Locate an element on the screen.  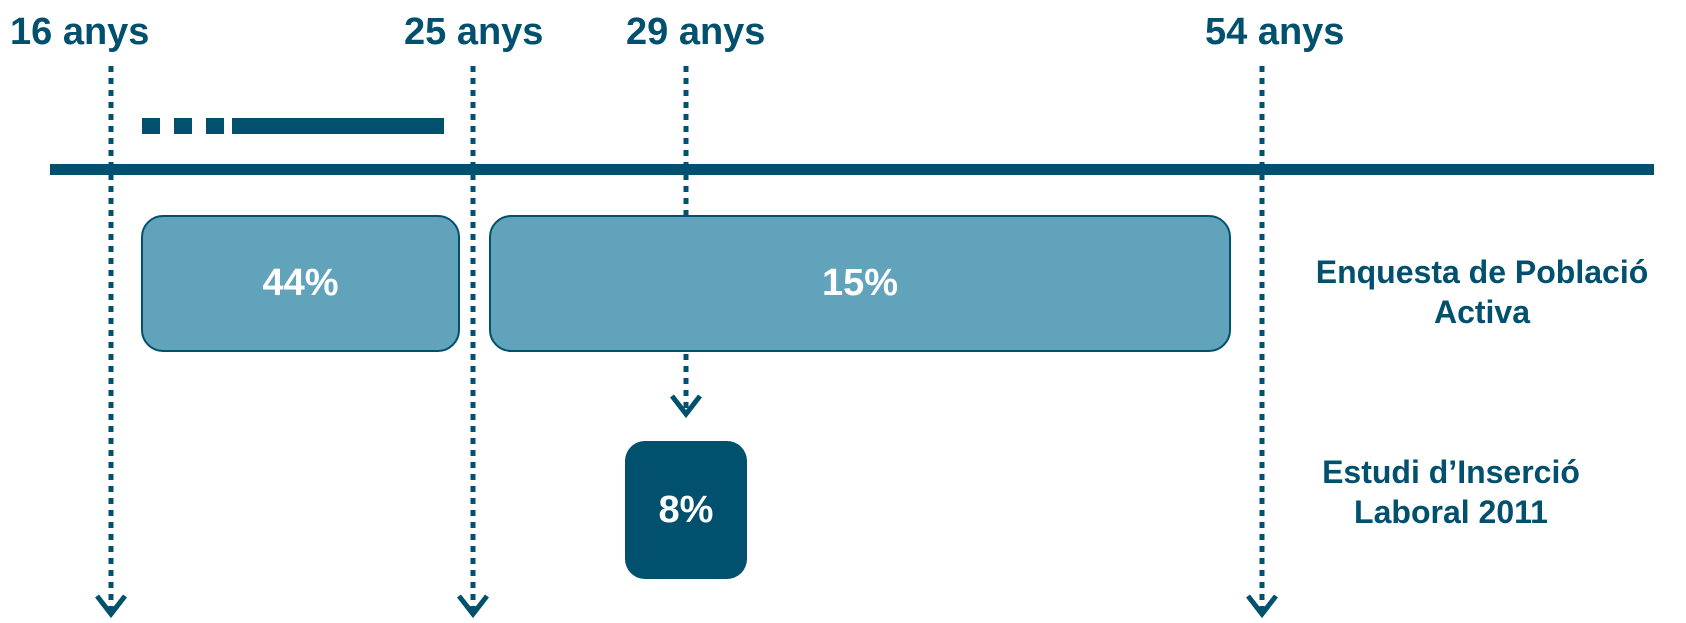
epa-box-25-54: 15% is located at coordinates (860, 283).